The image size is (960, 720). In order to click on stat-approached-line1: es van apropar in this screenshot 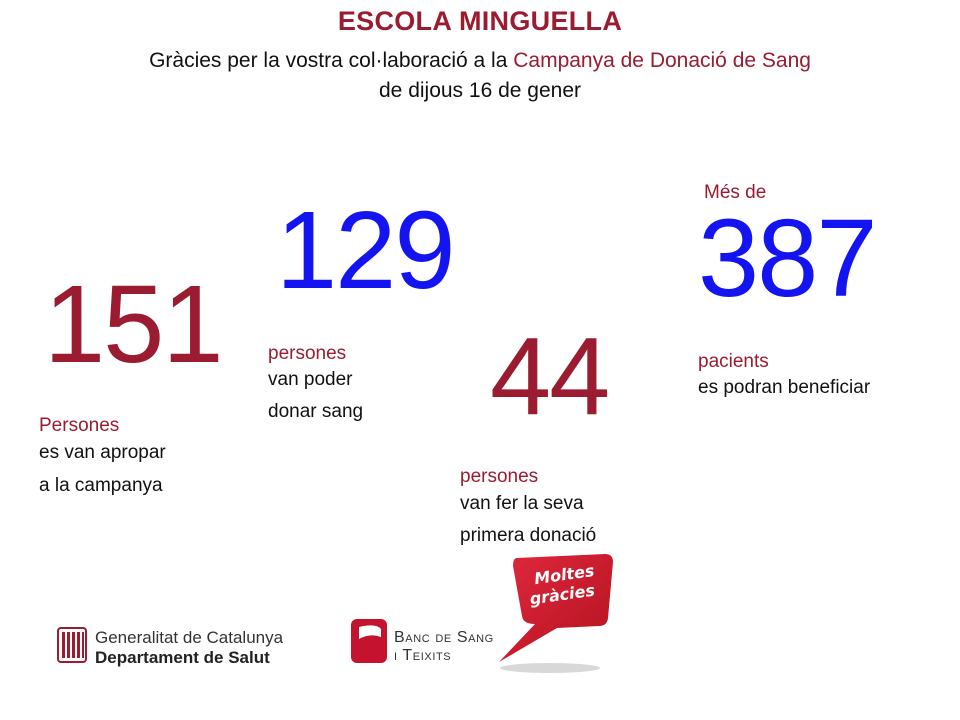, I will do `click(102, 452)`.